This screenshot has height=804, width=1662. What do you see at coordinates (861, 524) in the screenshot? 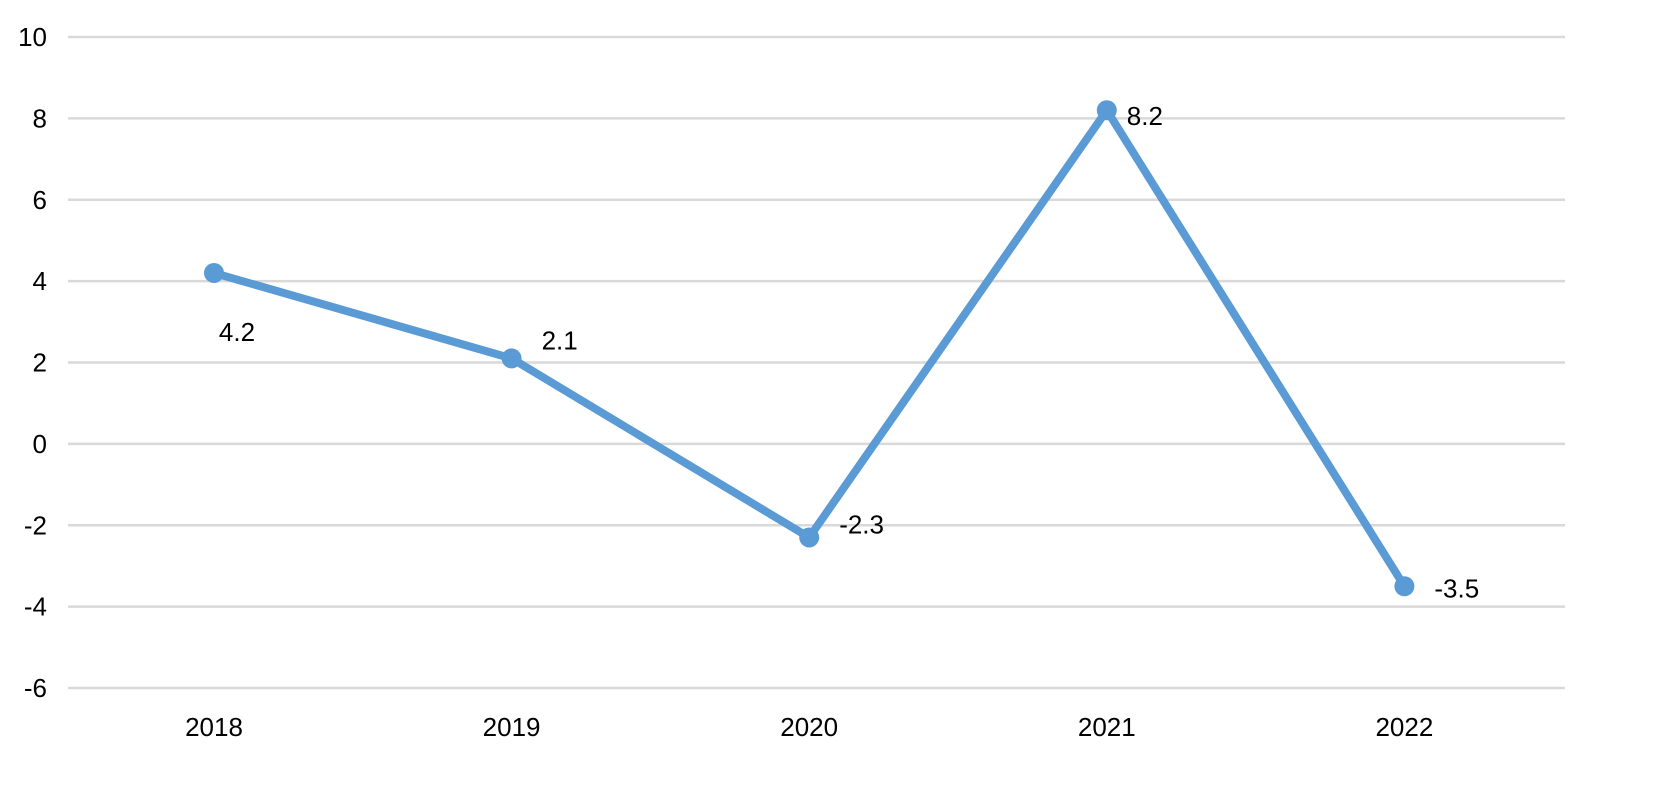
I see `data-label-2020: -2.3` at bounding box center [861, 524].